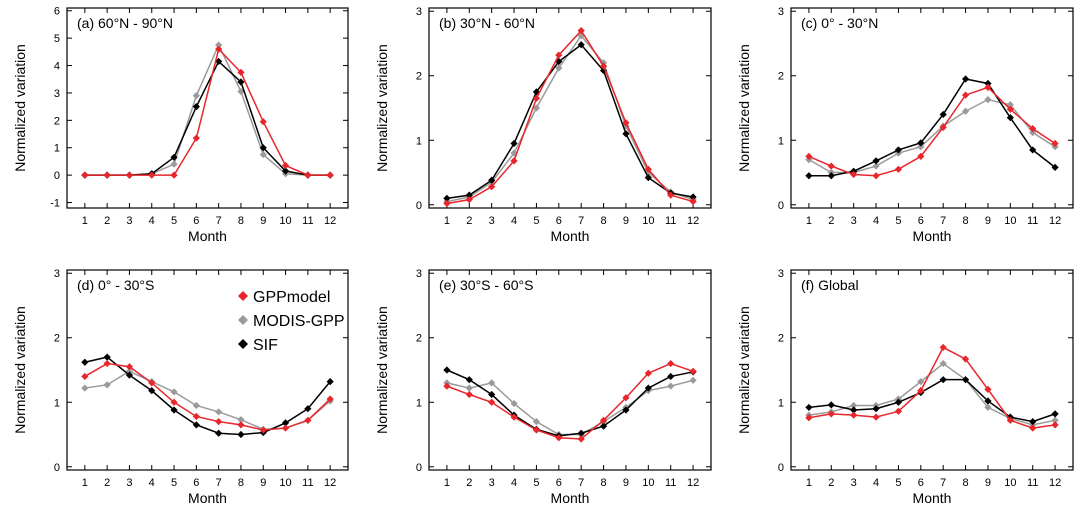 The height and width of the screenshot is (513, 1082). Describe the element at coordinates (265, 345) in the screenshot. I see `legend-label: SIF` at that location.